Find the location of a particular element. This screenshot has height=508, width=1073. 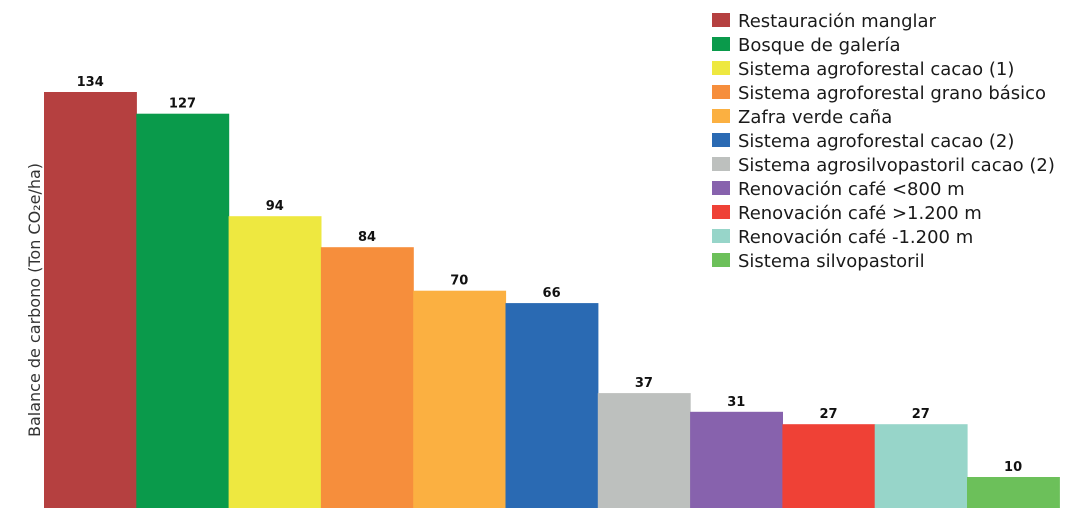

legend-item-sistema-agroforestal-cacao-1: Sistema agroforestal cacao (1) is located at coordinates (863, 69).